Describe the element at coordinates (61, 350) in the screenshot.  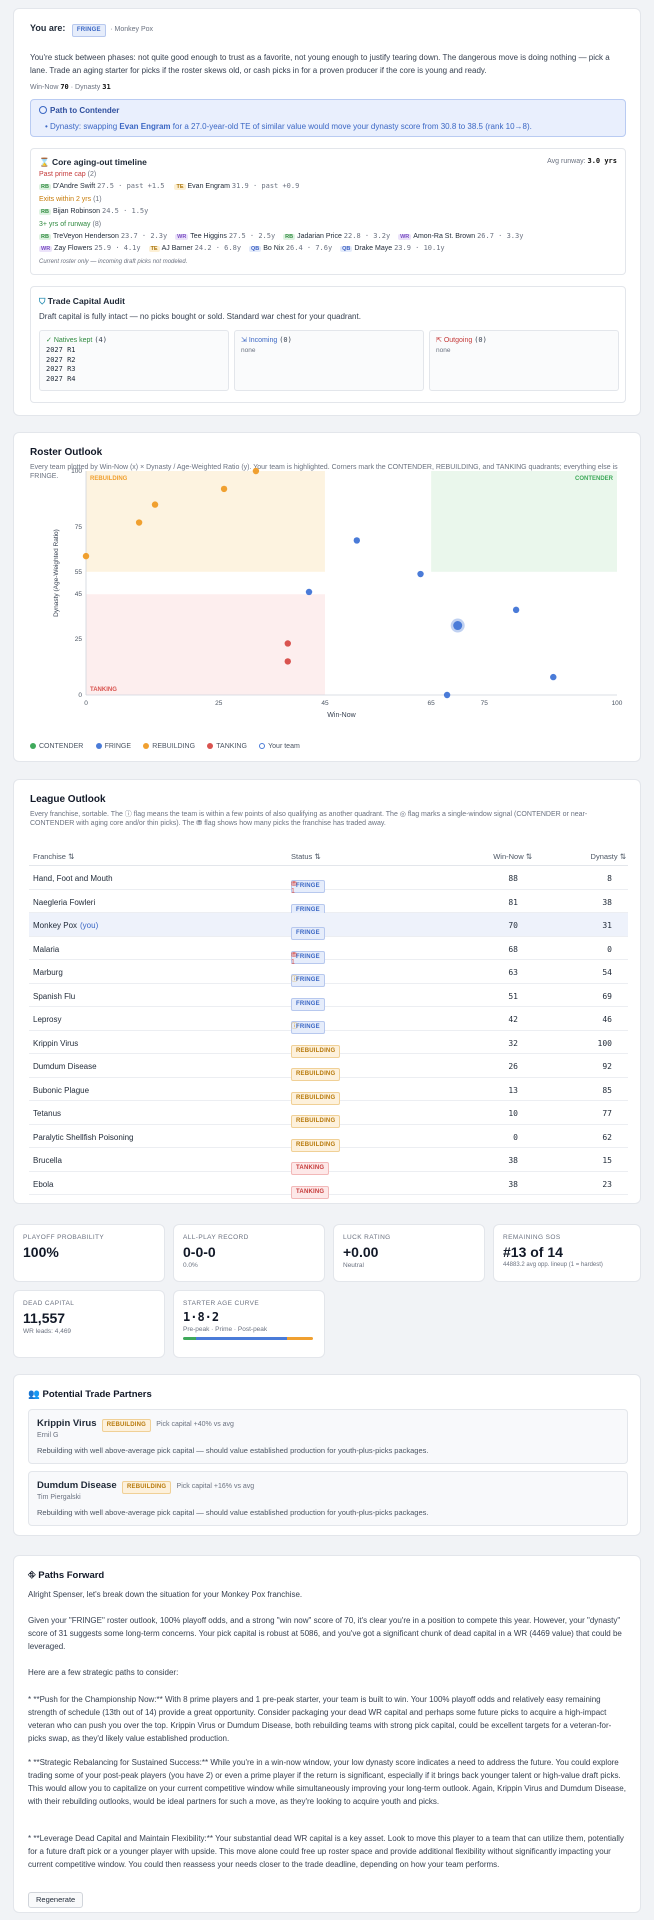
I see `pick-item: 2027 R1` at that location.